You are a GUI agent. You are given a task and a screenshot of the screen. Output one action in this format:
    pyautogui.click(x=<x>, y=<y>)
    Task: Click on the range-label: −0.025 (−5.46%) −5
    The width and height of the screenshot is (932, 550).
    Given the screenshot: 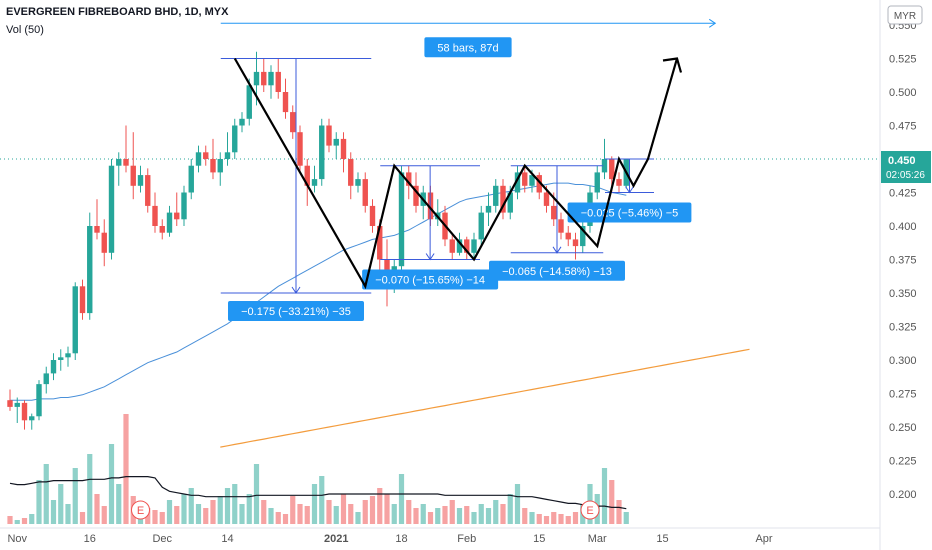 What is the action you would take?
    pyautogui.click(x=630, y=214)
    